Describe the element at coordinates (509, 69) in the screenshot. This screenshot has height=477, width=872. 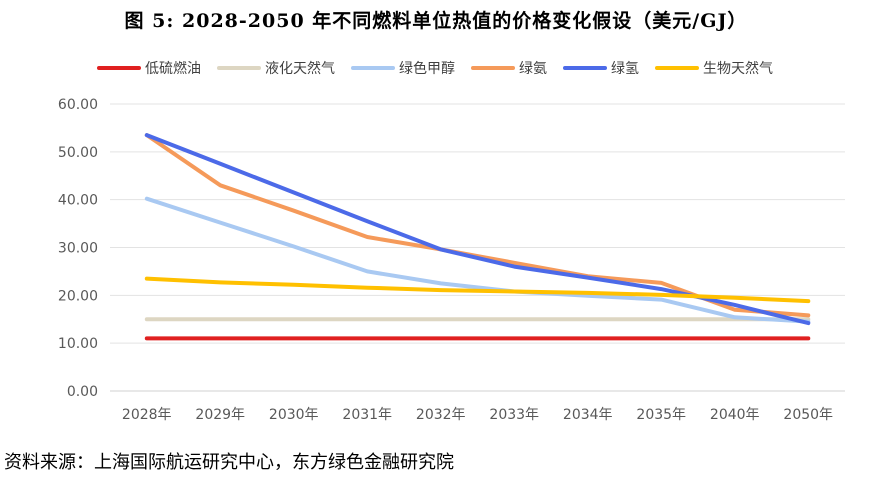
I see `legend-item-3: 绿氨` at that location.